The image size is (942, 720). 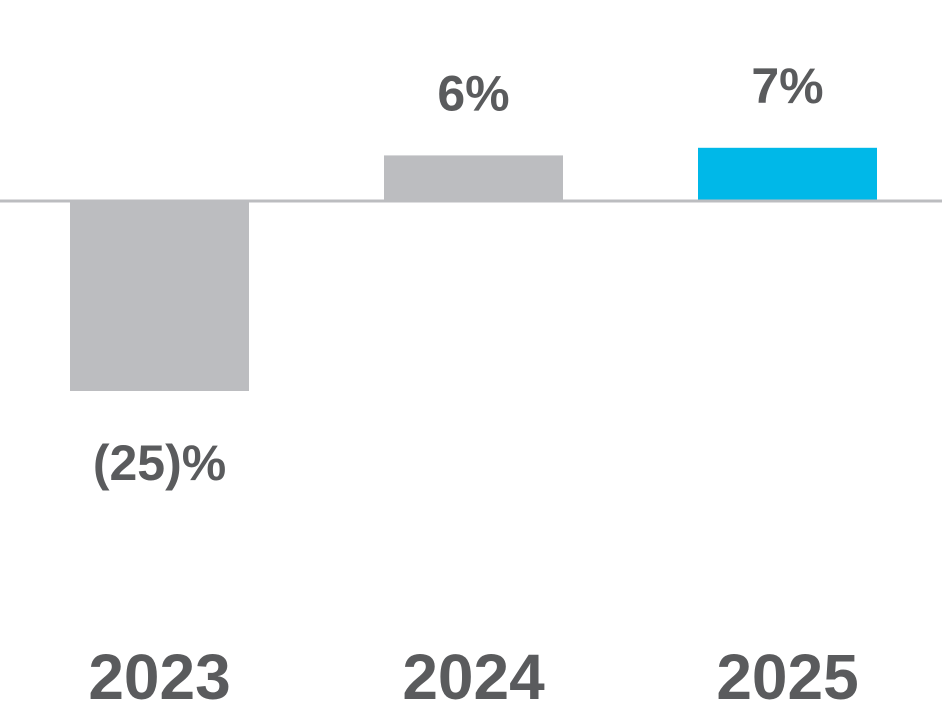 What do you see at coordinates (787, 86) in the screenshot?
I see `value-label: 7%` at bounding box center [787, 86].